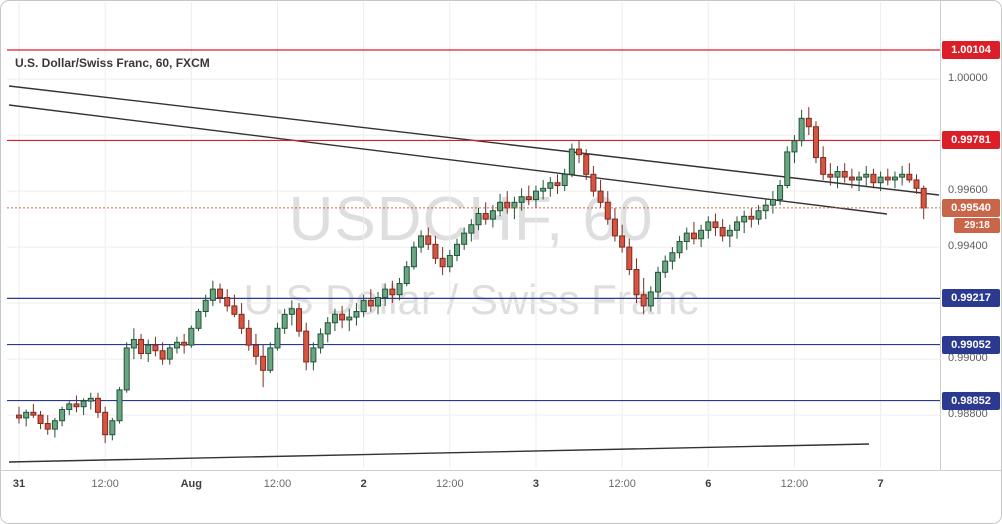 The image size is (1002, 524). Describe the element at coordinates (968, 358) in the screenshot. I see `price-tick-label: 0.99000` at that location.